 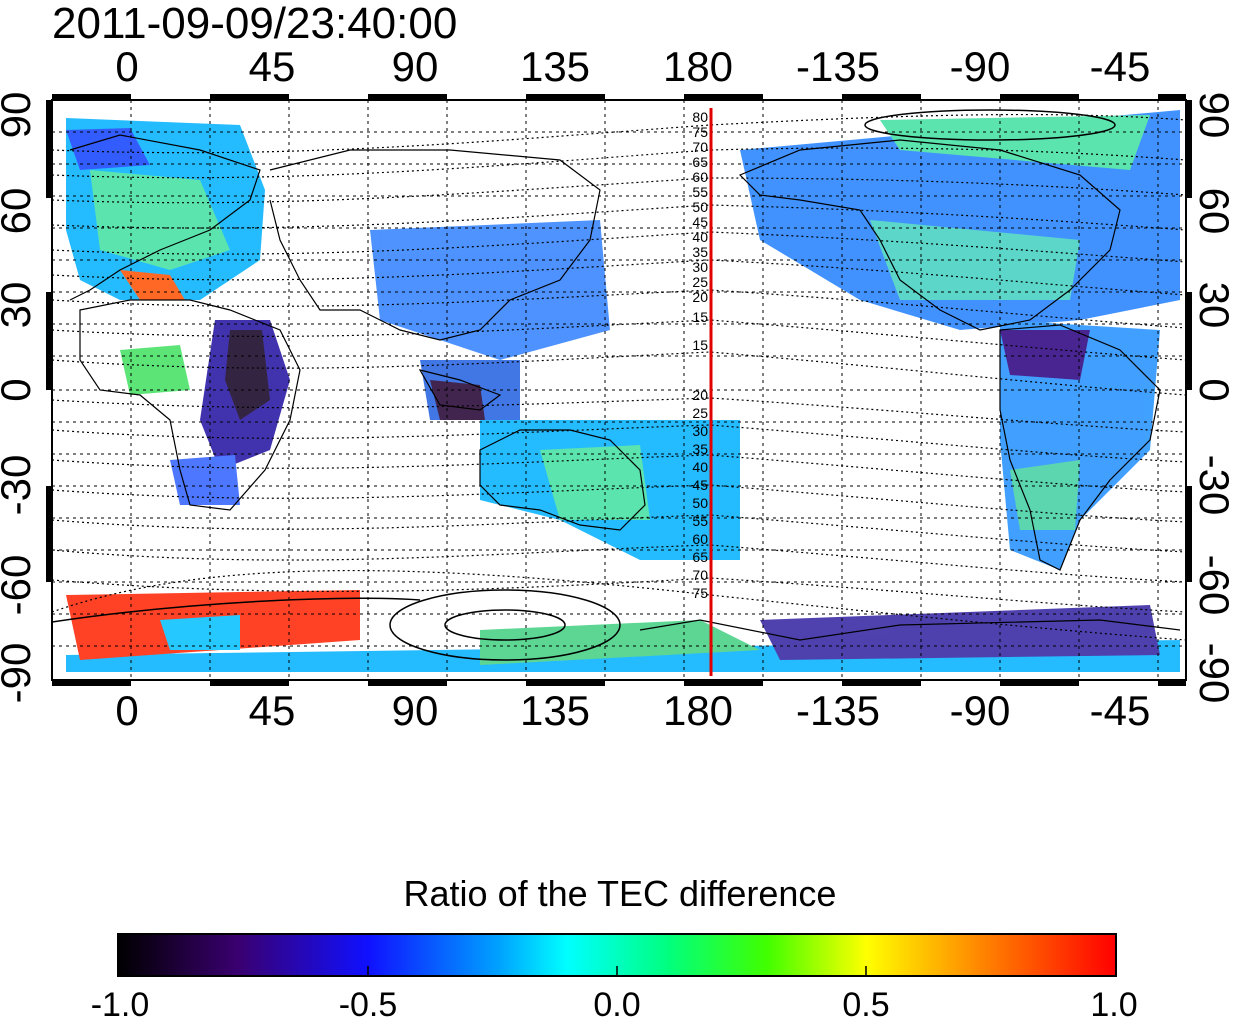 What do you see at coordinates (620, 893) in the screenshot?
I see `colorbar-title: Ratio of the TEC difference` at bounding box center [620, 893].